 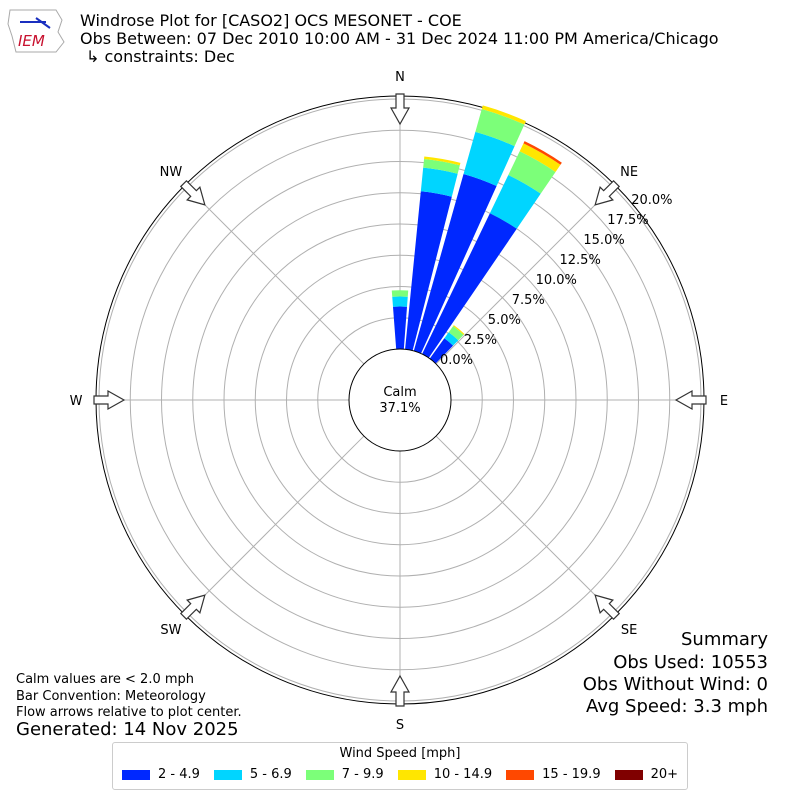 What do you see at coordinates (528, 300) in the screenshot?
I see `radial-tick-label: 7.5%` at bounding box center [528, 300].